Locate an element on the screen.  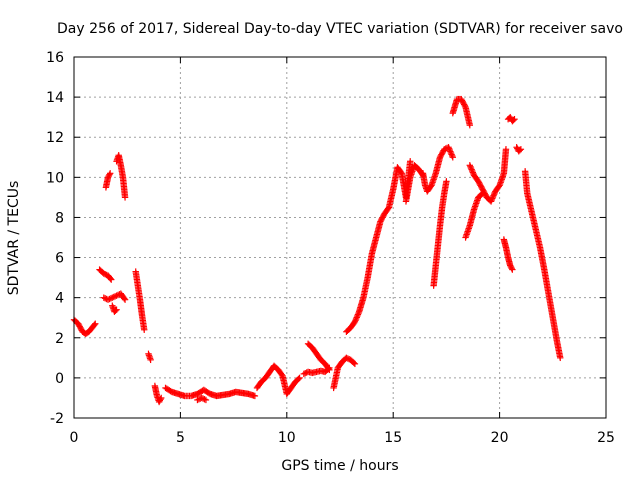
y-tick-label: -2 is located at coordinates (57, 419).